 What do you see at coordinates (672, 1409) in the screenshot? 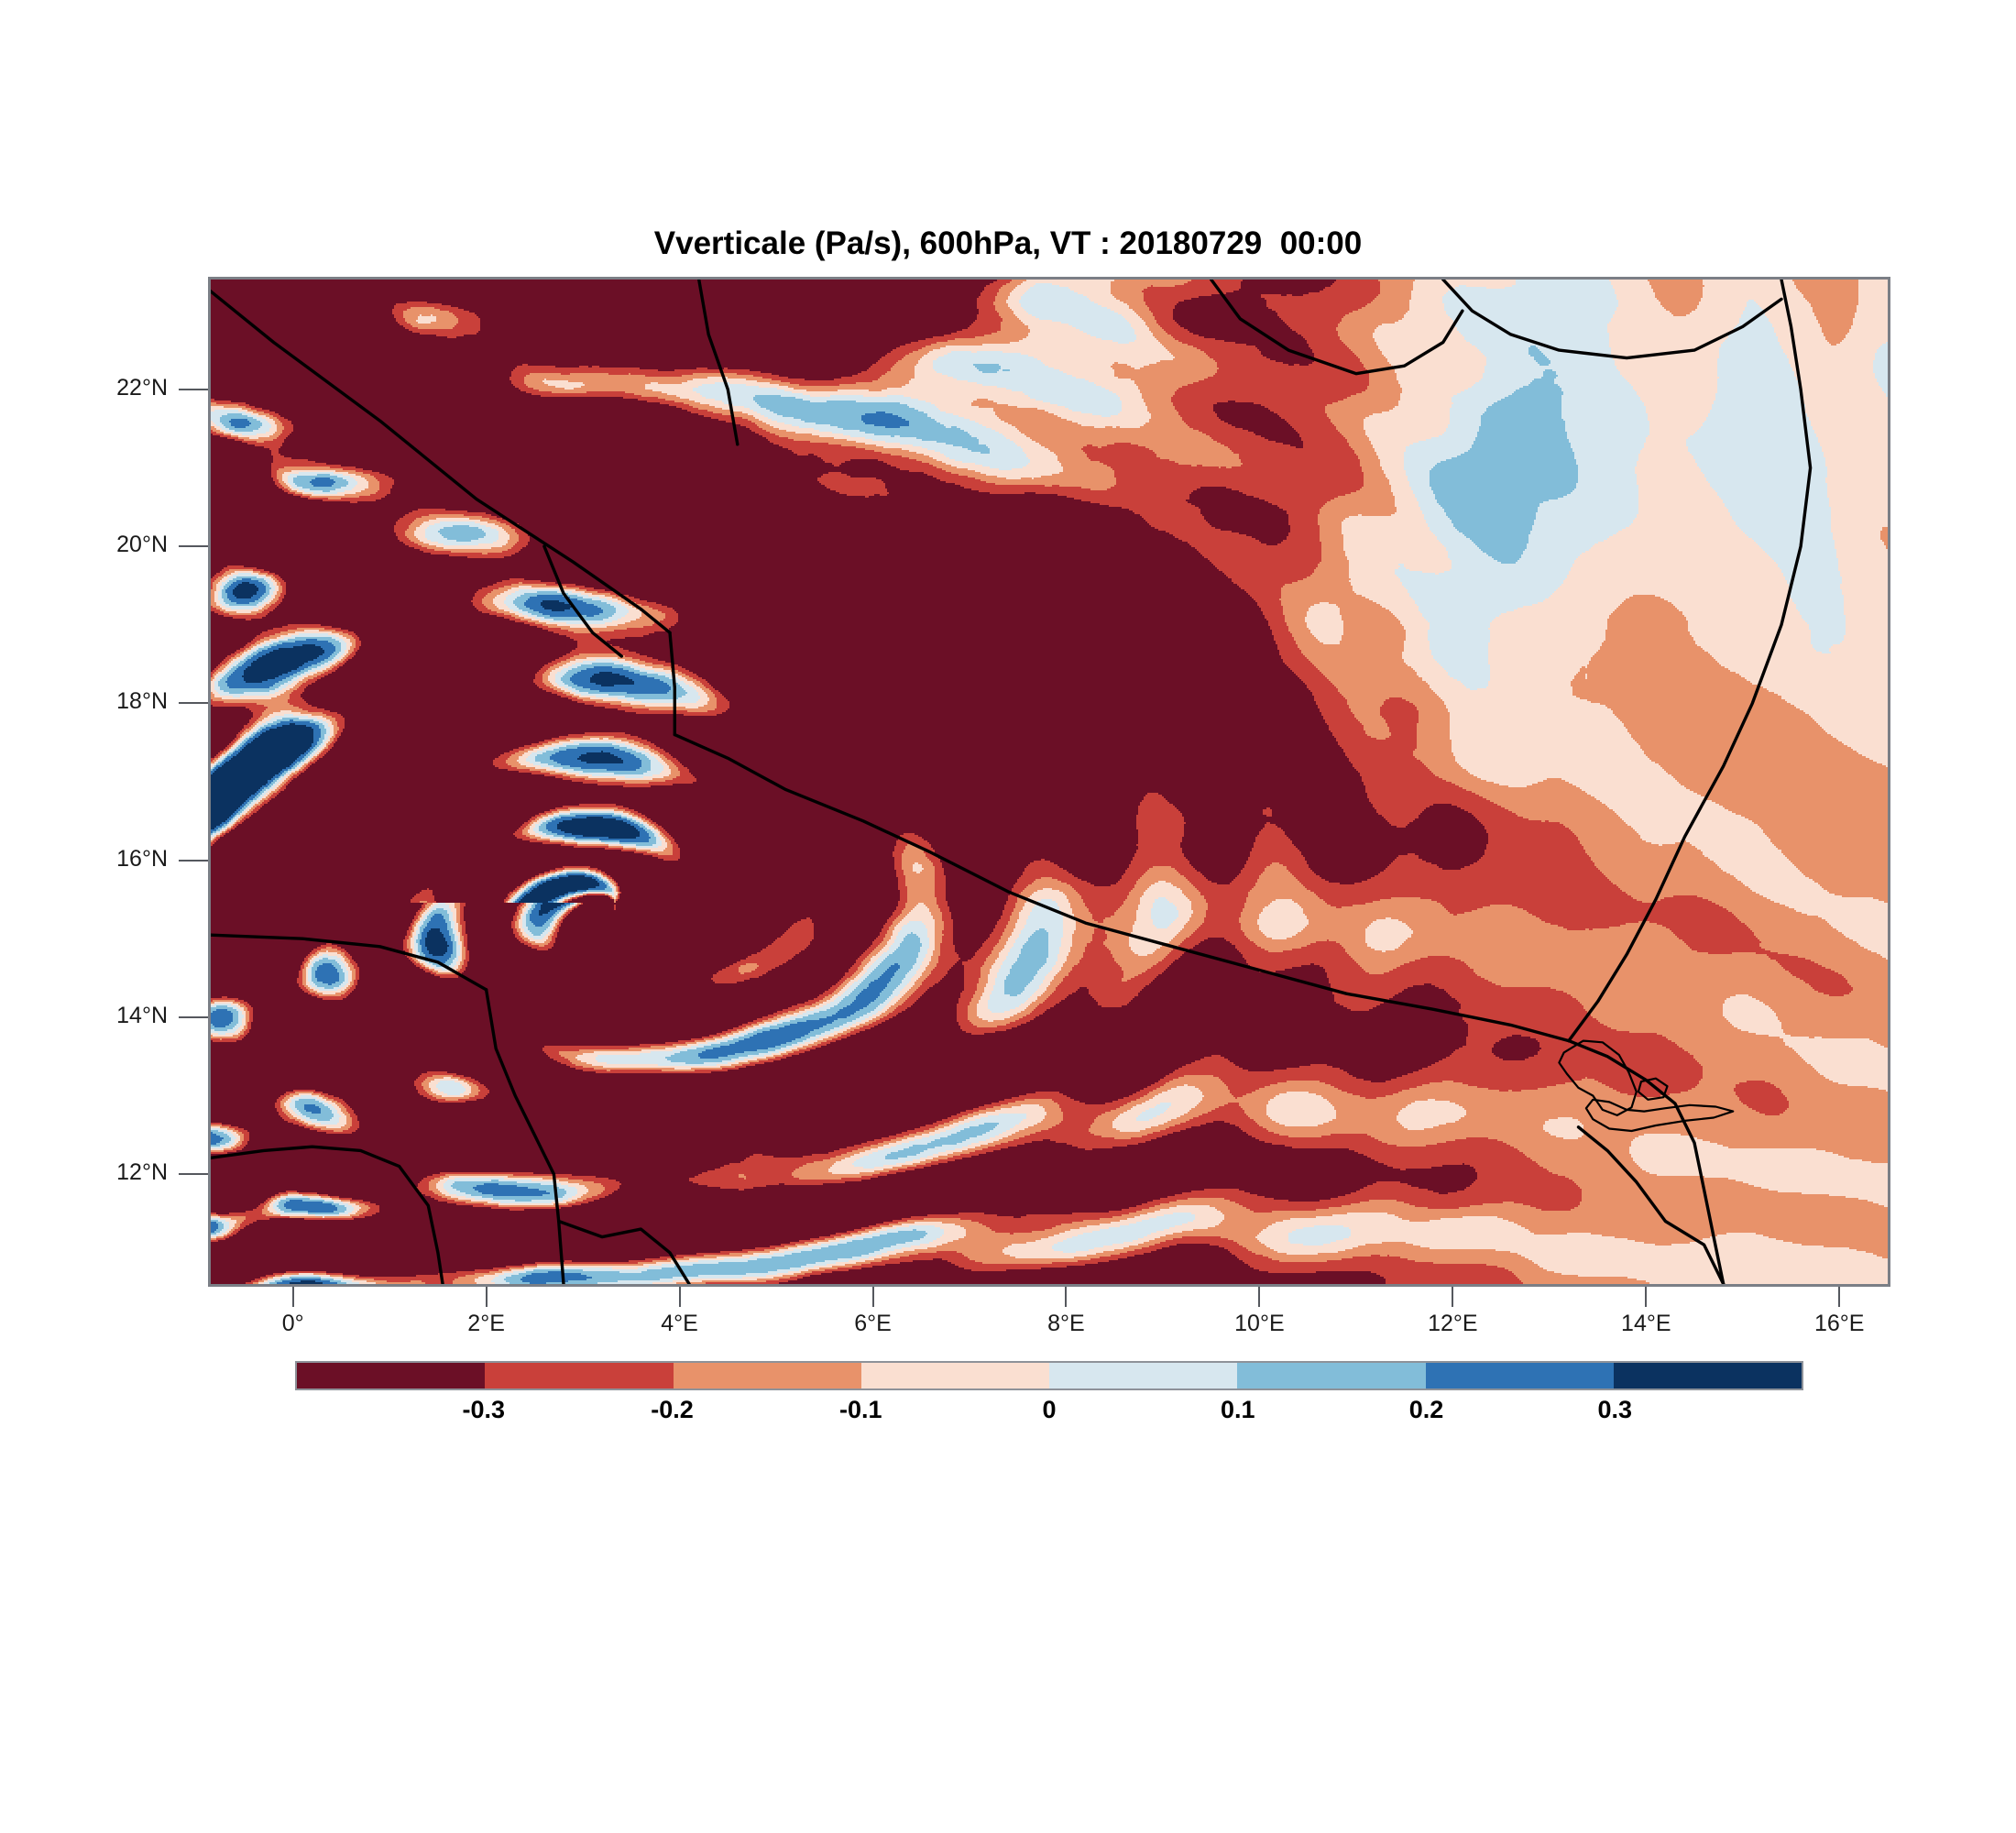
I see `colorbar-tick-label: -0.2` at bounding box center [672, 1409].